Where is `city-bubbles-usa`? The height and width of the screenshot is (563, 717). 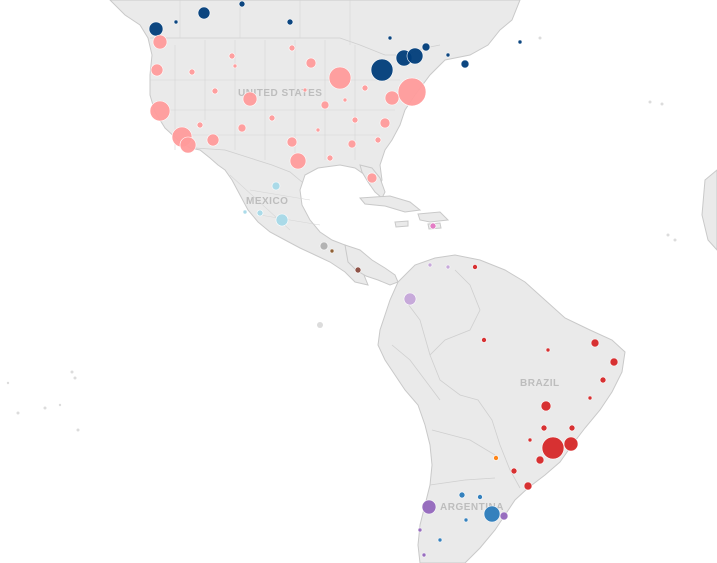 city-bubbles-usa is located at coordinates (288, 109).